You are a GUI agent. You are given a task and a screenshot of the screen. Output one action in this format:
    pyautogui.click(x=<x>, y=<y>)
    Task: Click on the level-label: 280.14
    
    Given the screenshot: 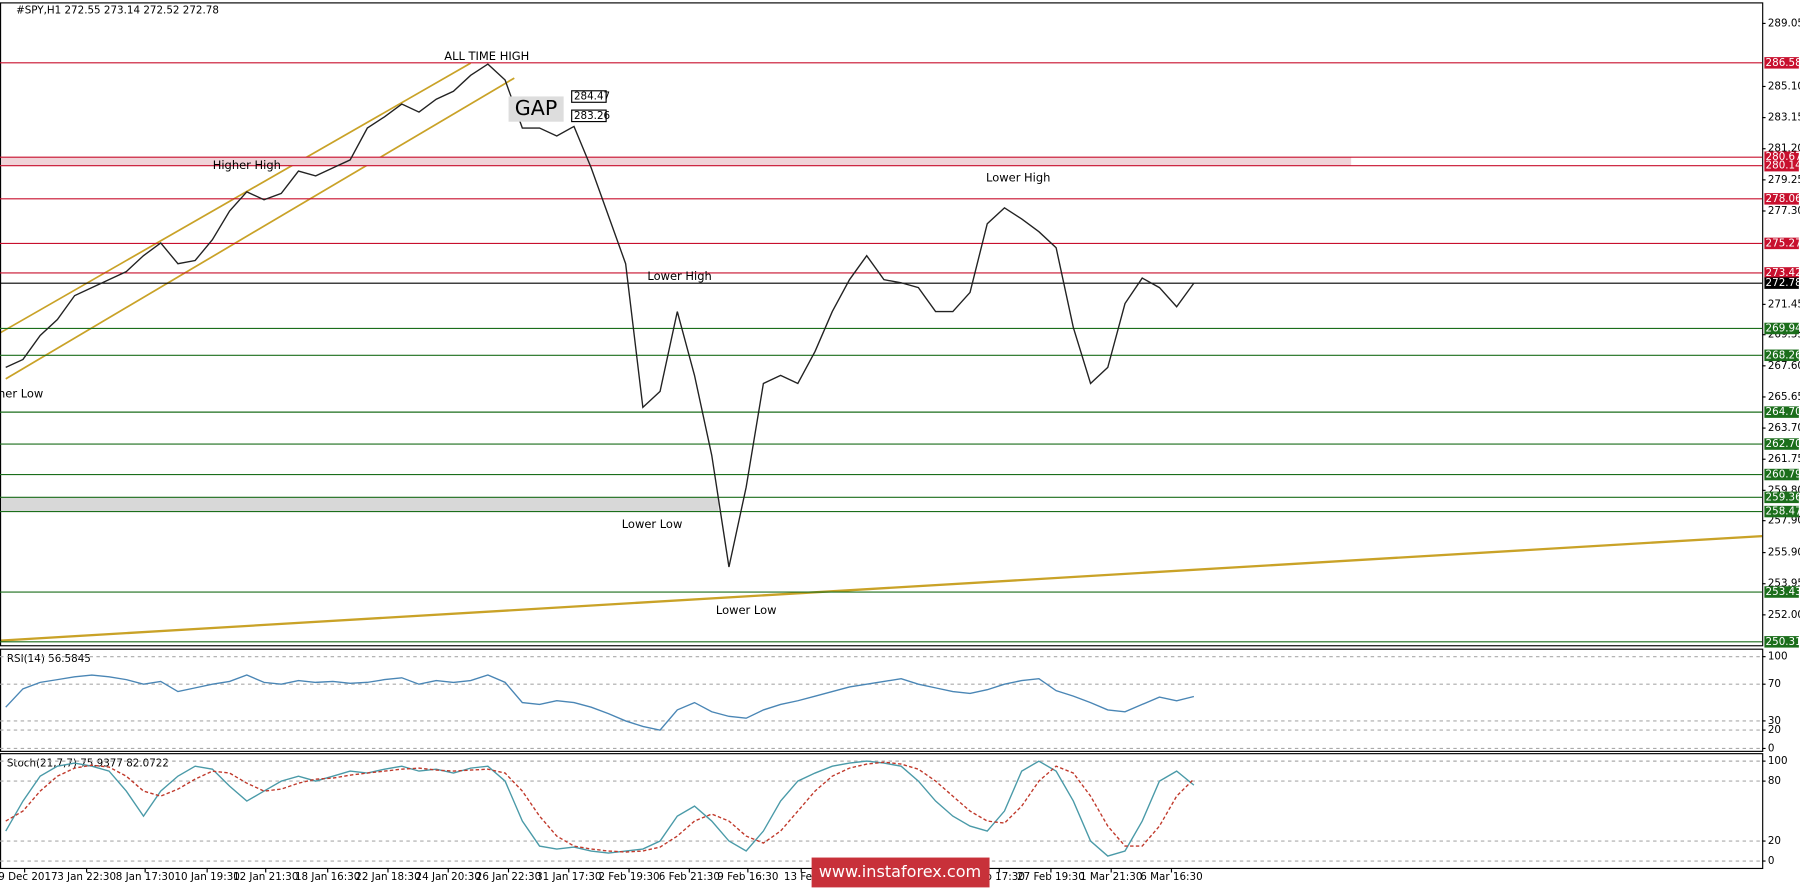 What is the action you would take?
    pyautogui.click(x=1783, y=166)
    